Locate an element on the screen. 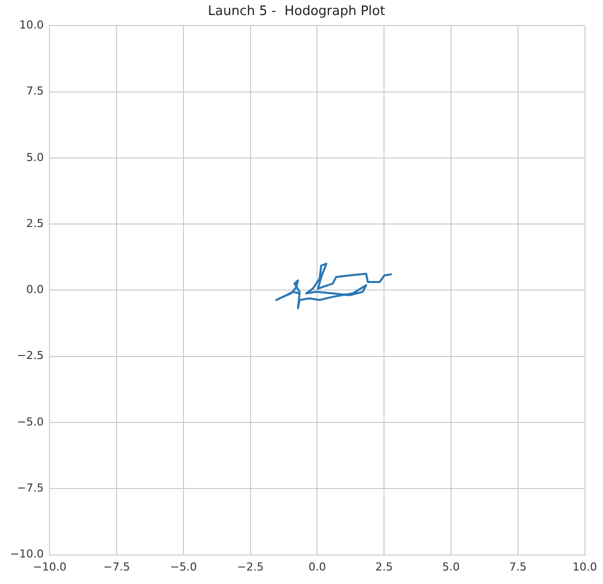  y-tick-label: 0.0 is located at coordinates (35, 289).